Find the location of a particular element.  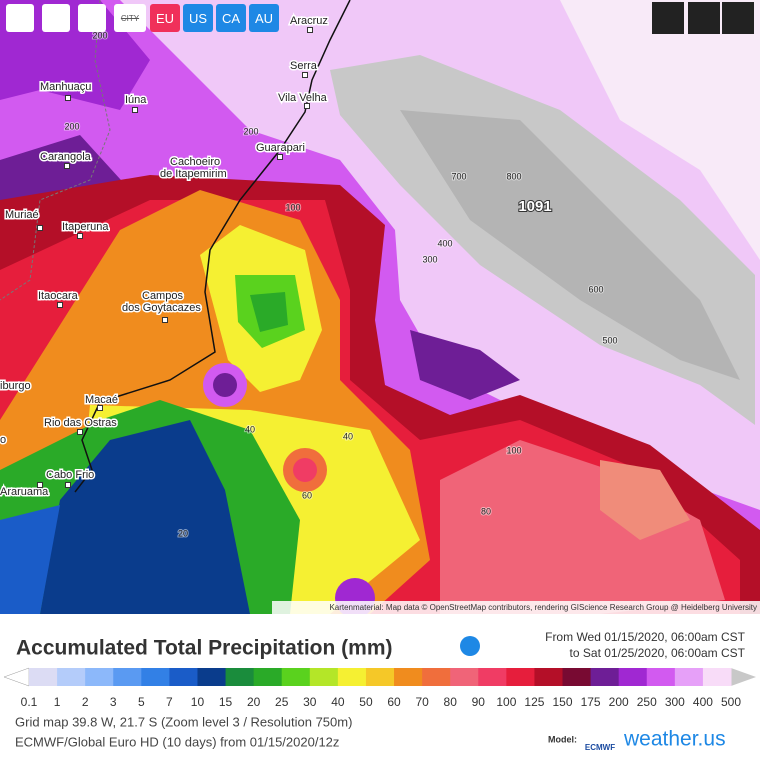

city-label: Araruama is located at coordinates (24, 492).